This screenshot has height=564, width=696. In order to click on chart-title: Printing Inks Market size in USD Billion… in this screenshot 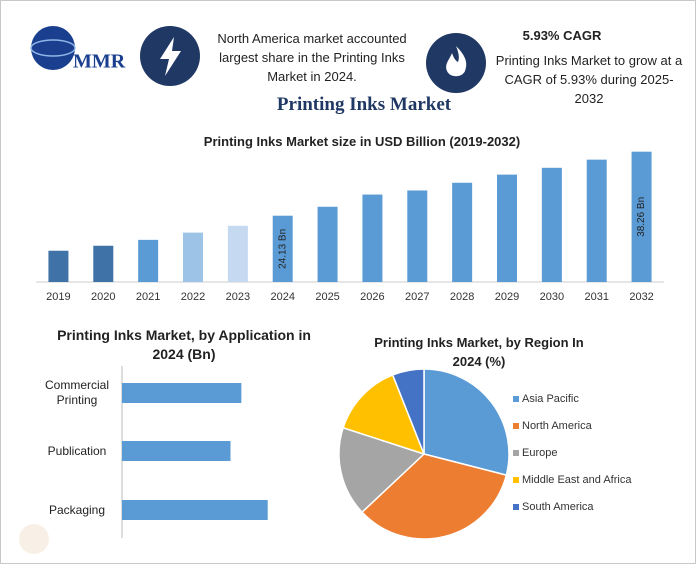, I will do `click(362, 141)`.